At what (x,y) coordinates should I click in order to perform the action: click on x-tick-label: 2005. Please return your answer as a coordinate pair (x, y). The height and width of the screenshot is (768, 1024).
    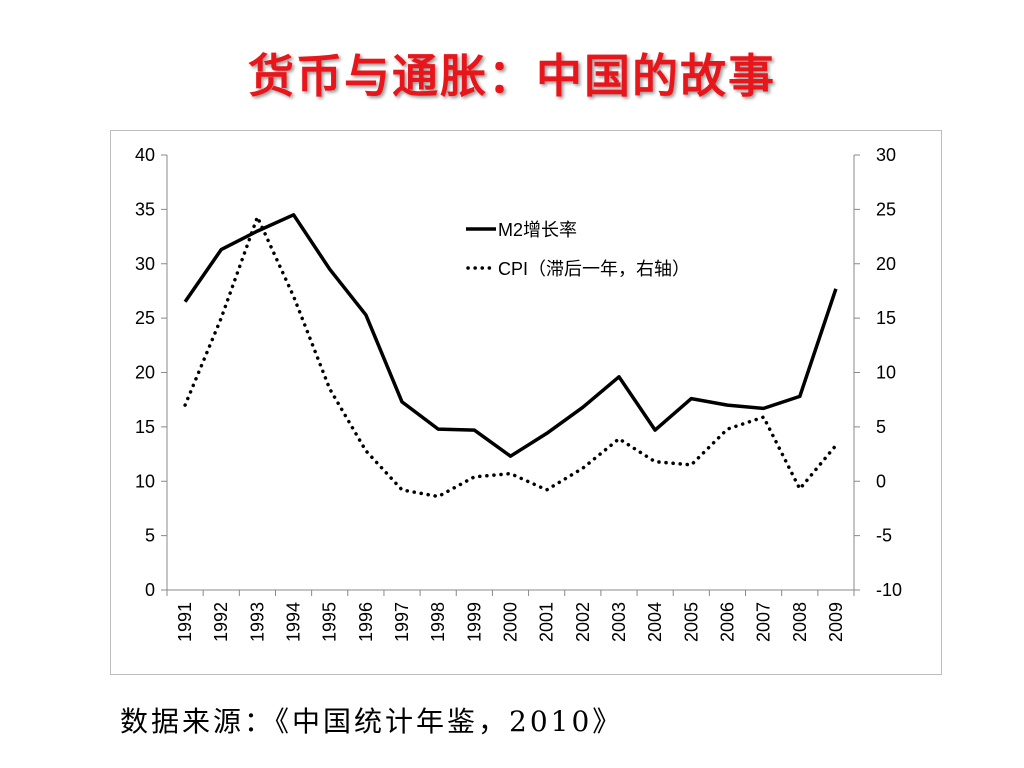
    Looking at the image, I should click on (691, 622).